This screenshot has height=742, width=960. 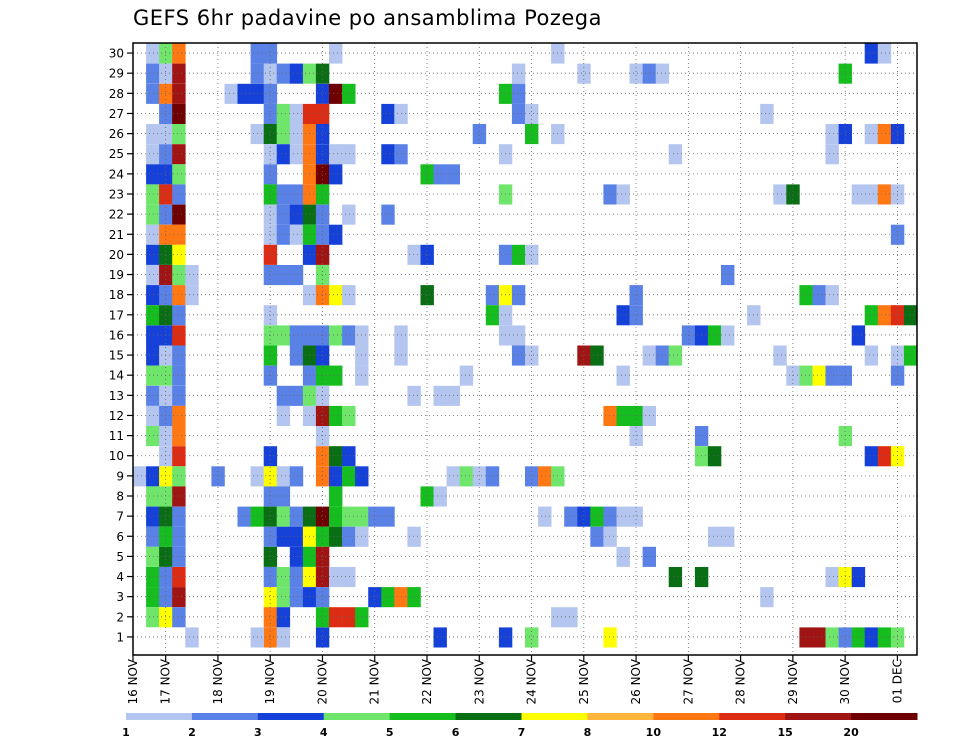 I want to click on y-tick-label: 27, so click(x=116, y=114).